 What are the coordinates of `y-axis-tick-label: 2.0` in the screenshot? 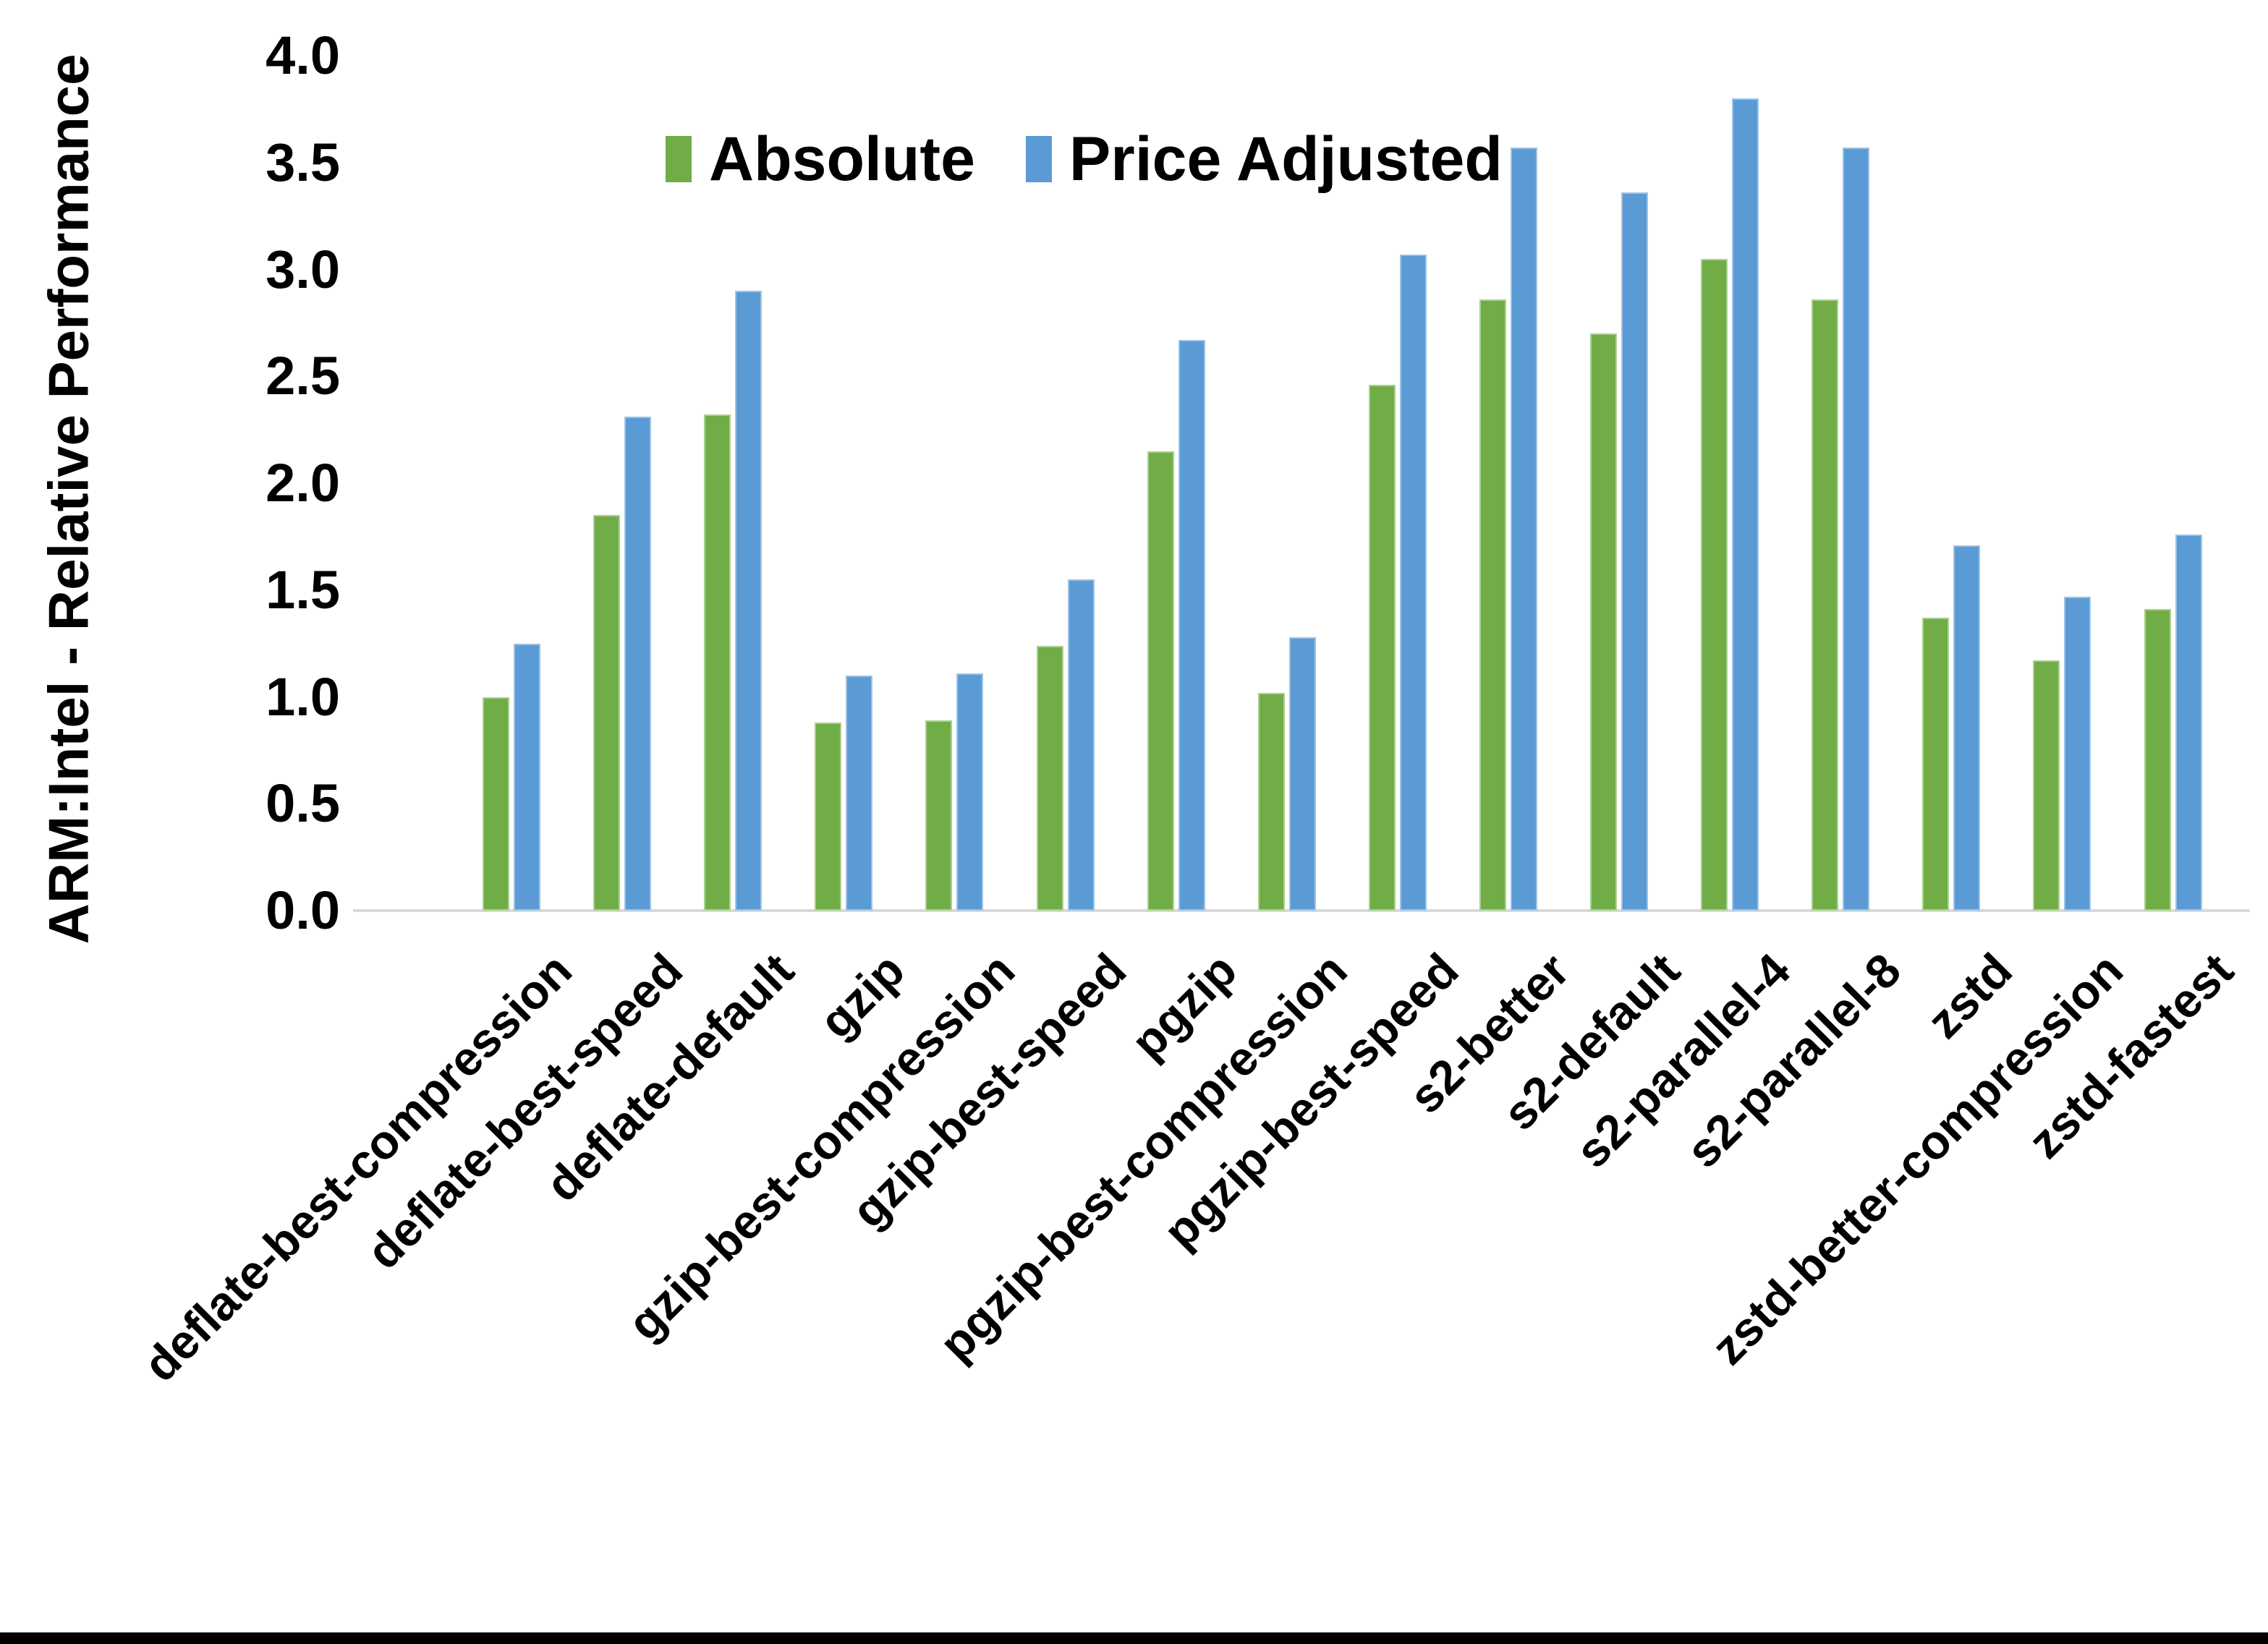 It's located at (303, 483).